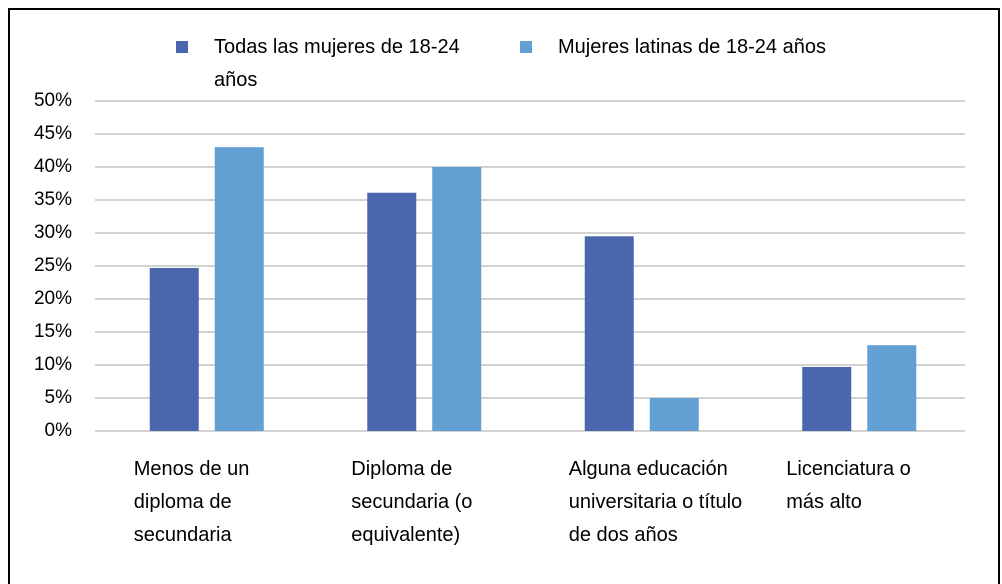 This screenshot has width=1002, height=584. Describe the element at coordinates (53, 265) in the screenshot. I see `y-tick-label: 25%` at that location.